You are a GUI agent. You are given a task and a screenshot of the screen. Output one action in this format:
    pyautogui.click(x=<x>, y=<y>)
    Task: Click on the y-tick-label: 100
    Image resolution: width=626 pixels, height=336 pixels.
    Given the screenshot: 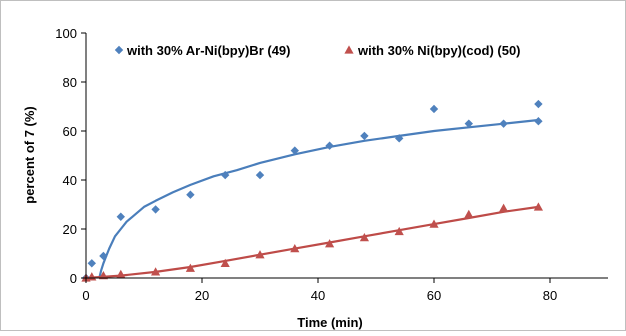 What is the action you would take?
    pyautogui.click(x=66, y=33)
    